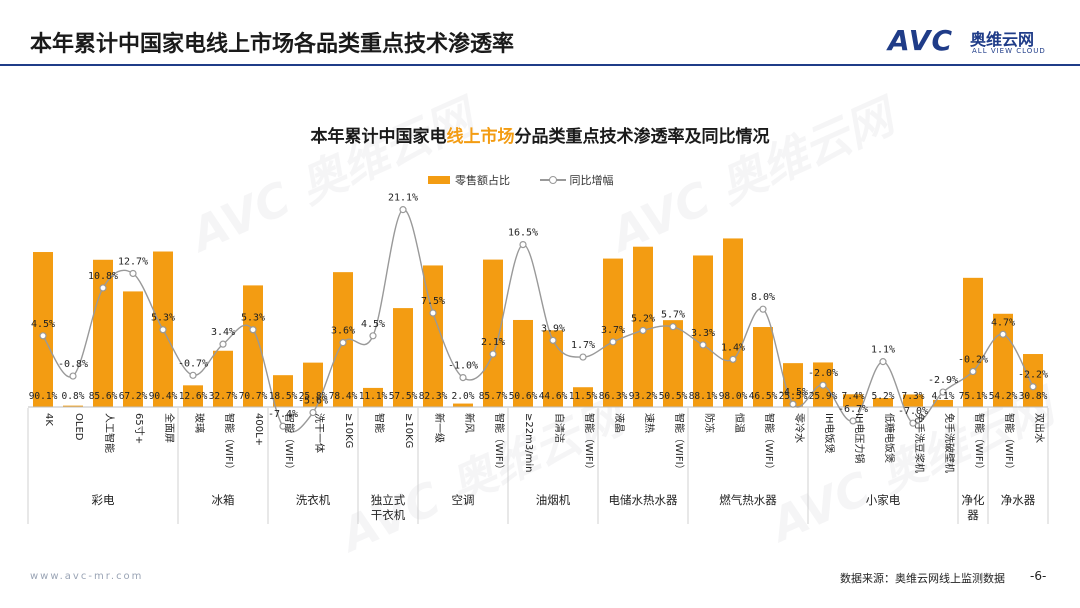 Image resolution: width=1080 pixels, height=608 pixels. Describe the element at coordinates (343, 396) in the screenshot. I see `share-label: 78.4%` at that location.